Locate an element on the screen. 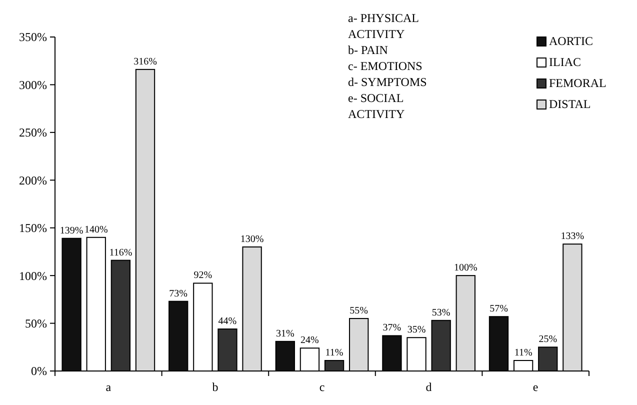  data-label: 116% is located at coordinates (120, 252).